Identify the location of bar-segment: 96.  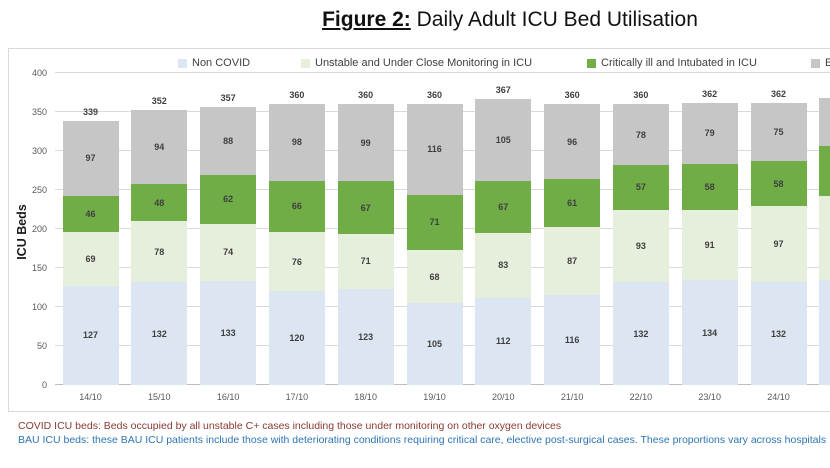
(572, 142).